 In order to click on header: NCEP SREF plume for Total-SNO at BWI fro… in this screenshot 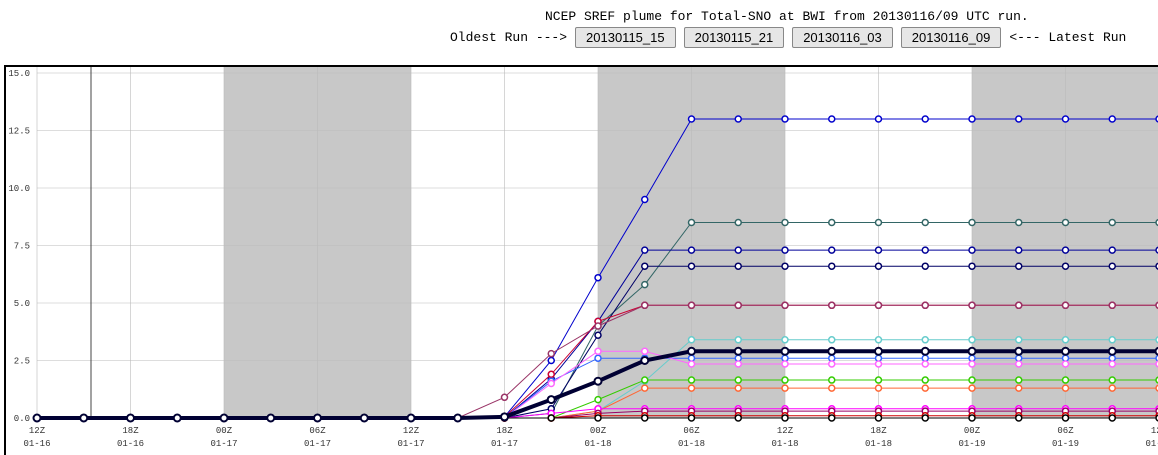, I will do `click(579, 30)`.